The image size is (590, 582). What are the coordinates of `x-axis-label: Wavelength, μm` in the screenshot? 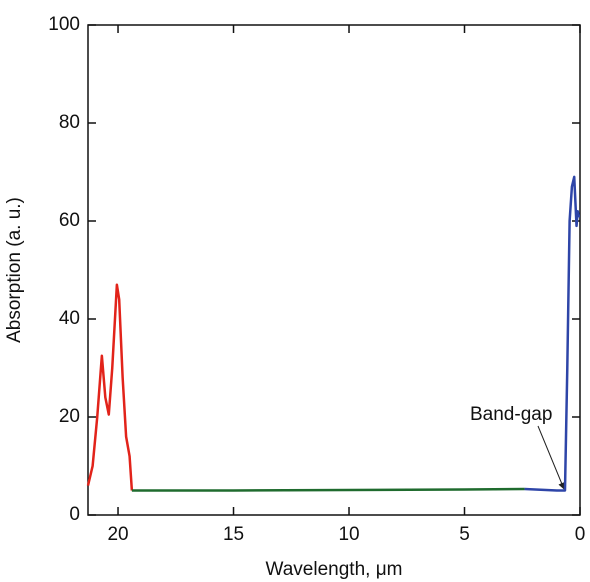 It's located at (334, 569).